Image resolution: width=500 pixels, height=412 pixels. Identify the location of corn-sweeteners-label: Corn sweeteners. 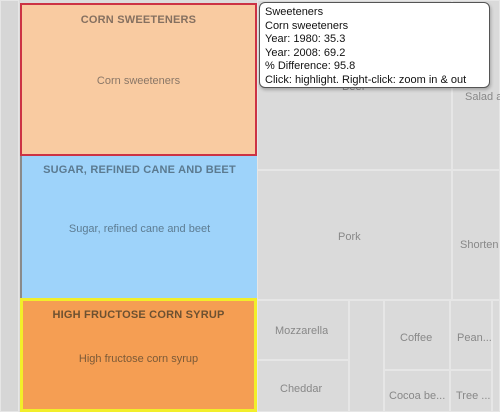
(138, 81).